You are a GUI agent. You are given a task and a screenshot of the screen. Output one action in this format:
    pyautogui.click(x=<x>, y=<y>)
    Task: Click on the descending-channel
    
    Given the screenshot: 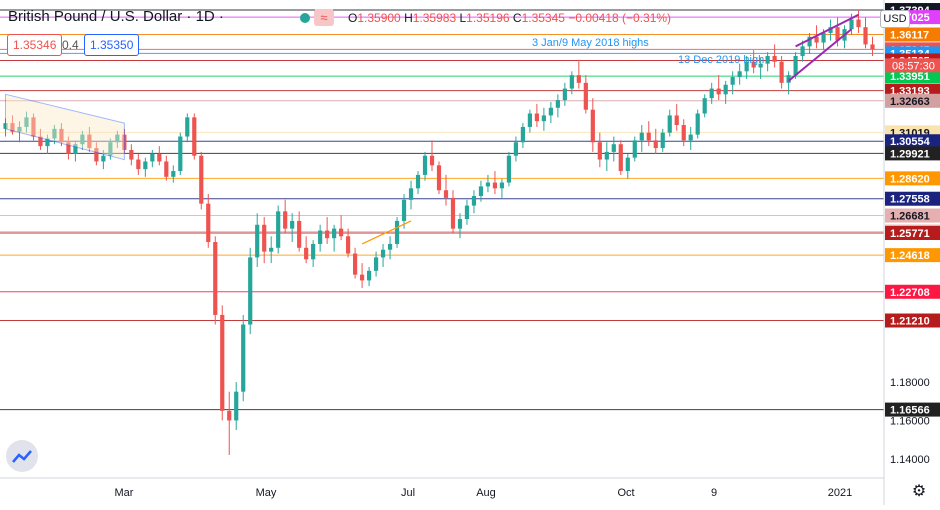 What is the action you would take?
    pyautogui.click(x=64, y=127)
    